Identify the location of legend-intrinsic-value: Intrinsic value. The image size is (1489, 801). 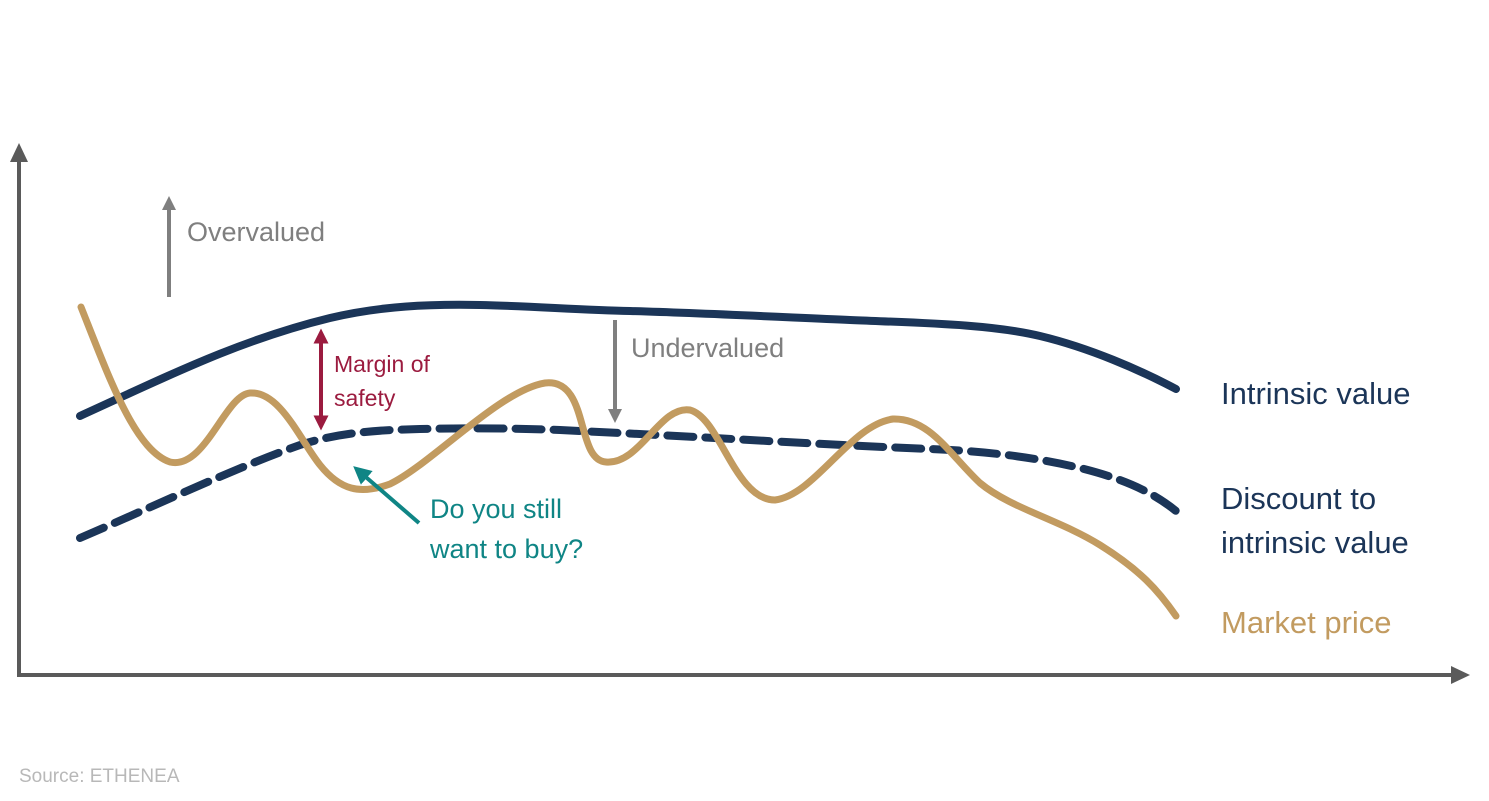
(1316, 393).